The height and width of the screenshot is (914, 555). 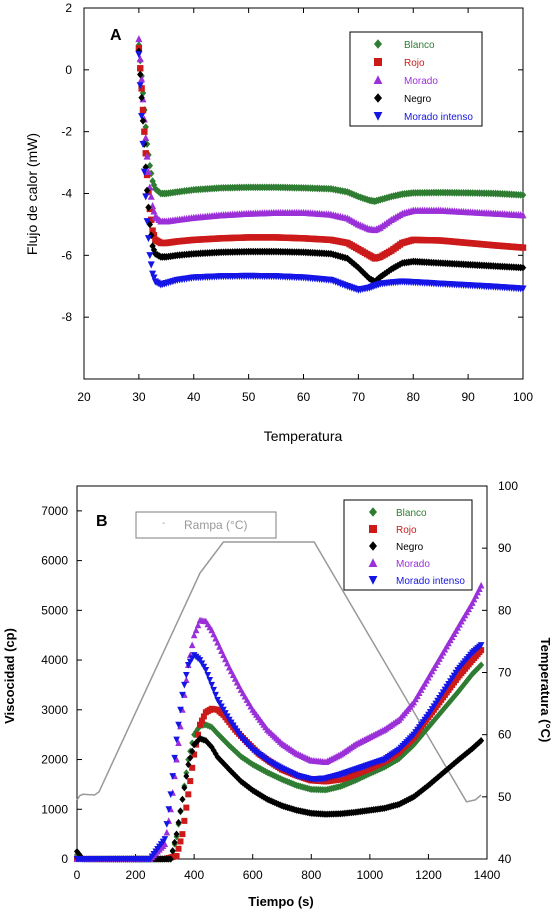 What do you see at coordinates (249, 397) in the screenshot?
I see `x-tick-label-a: 50` at bounding box center [249, 397].